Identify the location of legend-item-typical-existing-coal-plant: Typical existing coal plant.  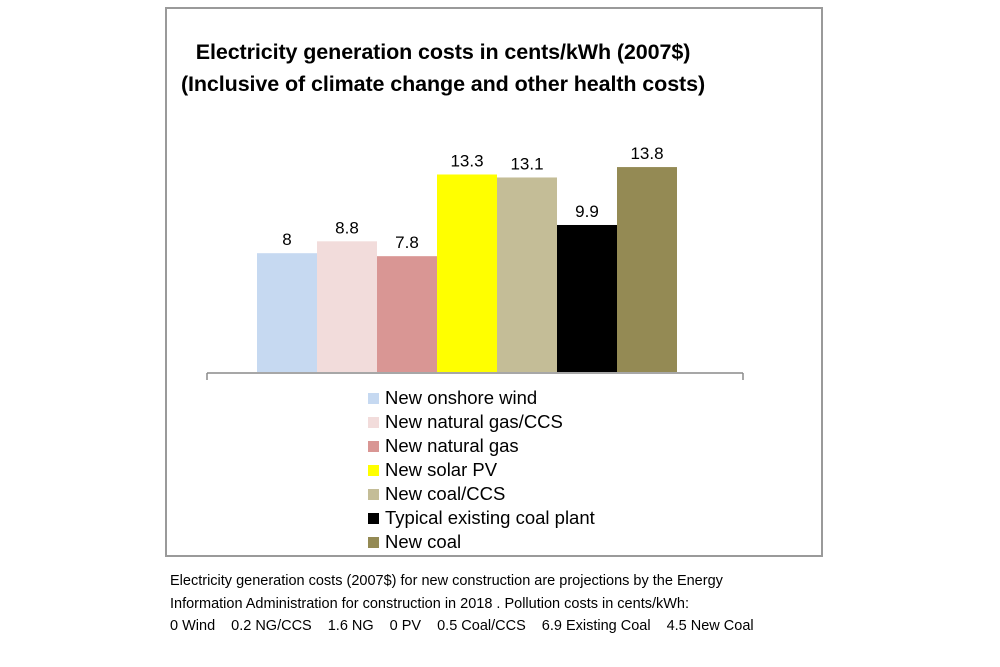
(481, 518).